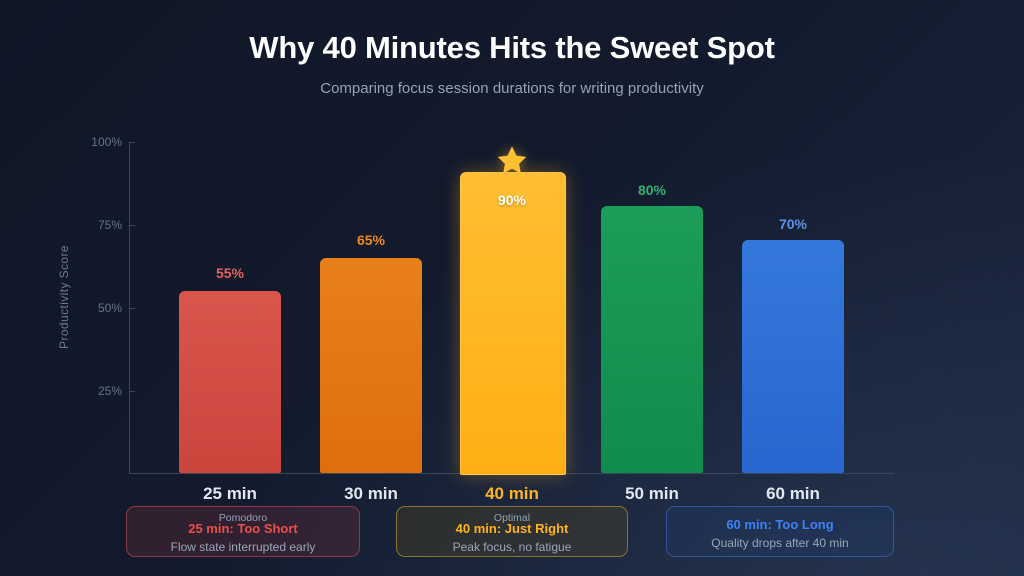  What do you see at coordinates (512, 518) in the screenshot?
I see `annotation-tag-40-min: Optimal` at bounding box center [512, 518].